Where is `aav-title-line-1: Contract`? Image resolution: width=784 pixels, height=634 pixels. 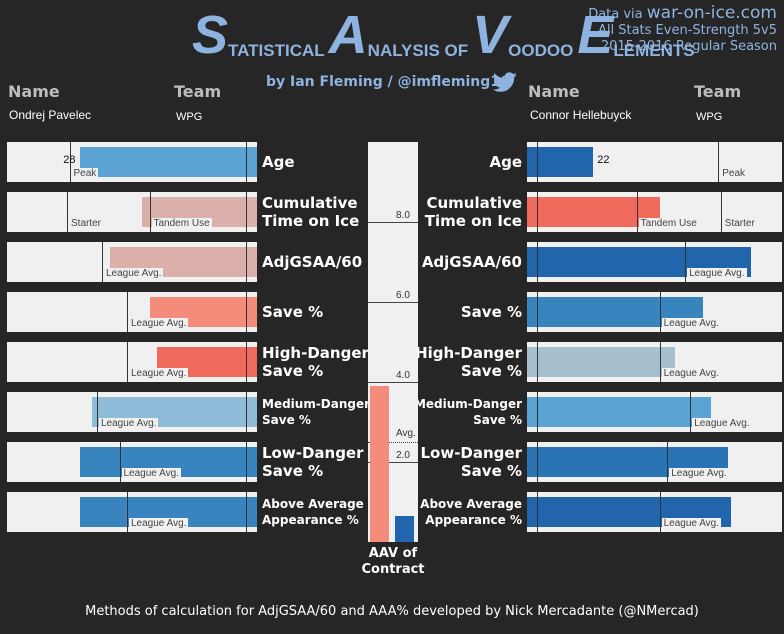
aav-title-line-1: Contract is located at coordinates (393, 569).